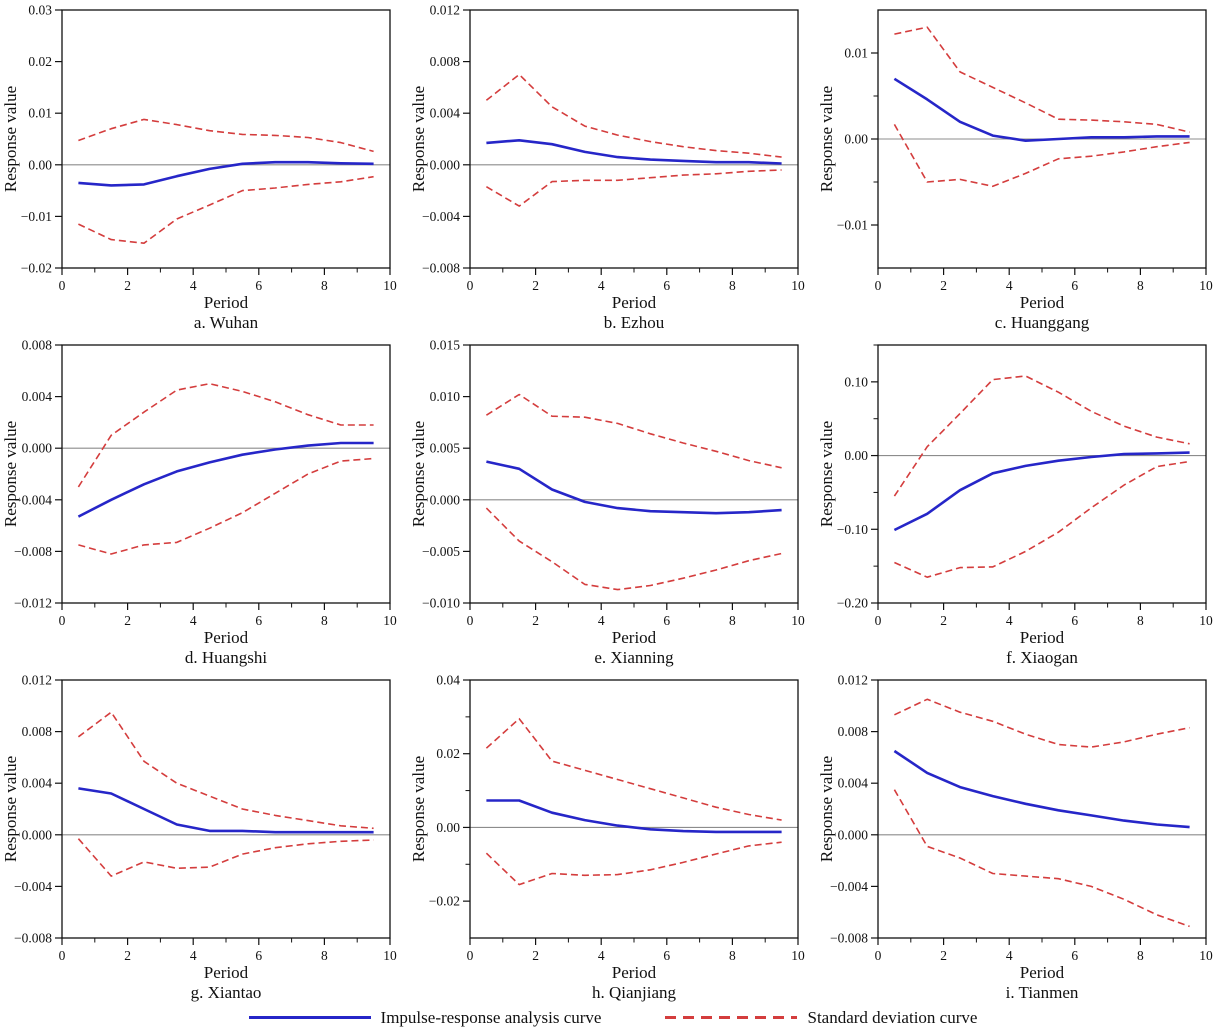  What do you see at coordinates (731, 1017) in the screenshot?
I see `legend-dashed-line-icon` at bounding box center [731, 1017].